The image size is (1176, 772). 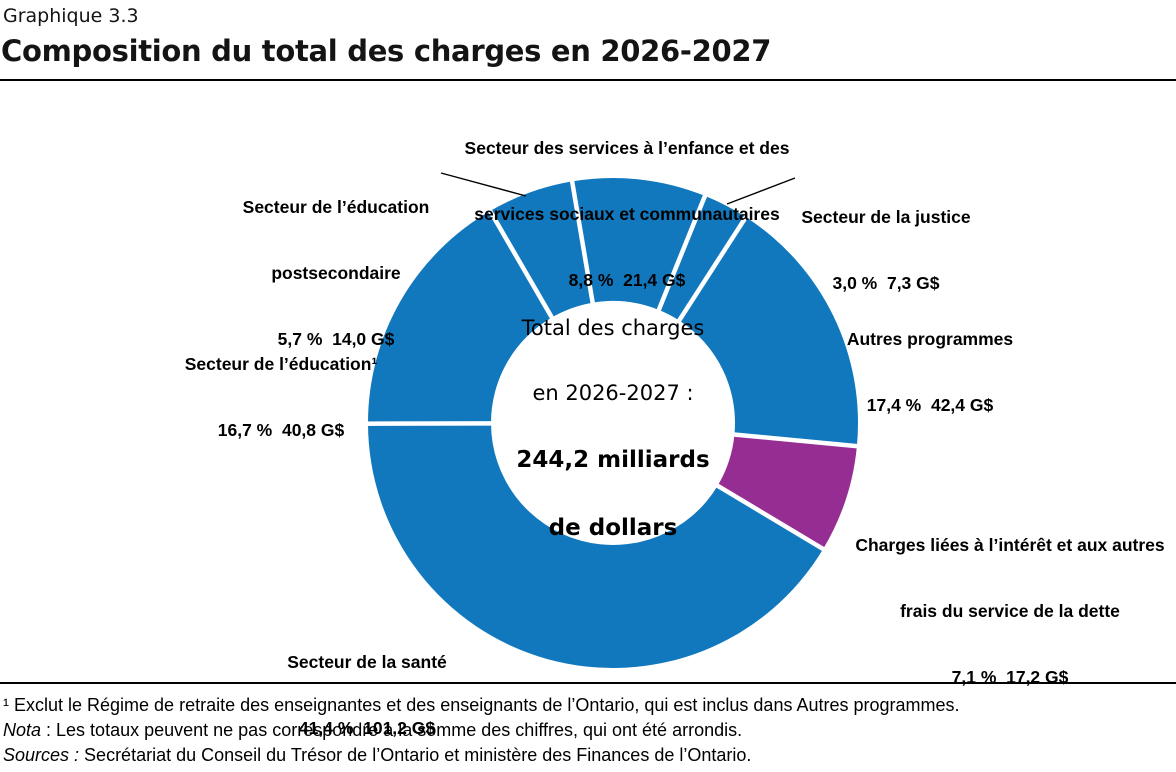 I want to click on donut-segment-sante, so click(x=596, y=546).